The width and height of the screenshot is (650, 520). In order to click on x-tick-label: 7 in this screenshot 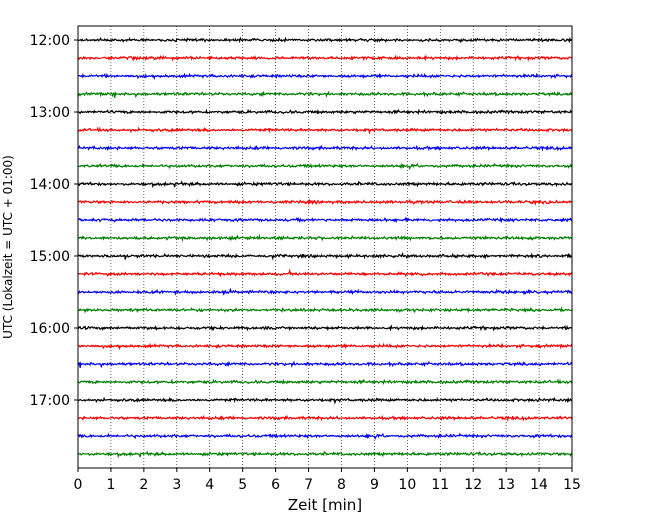, I will do `click(308, 485)`.